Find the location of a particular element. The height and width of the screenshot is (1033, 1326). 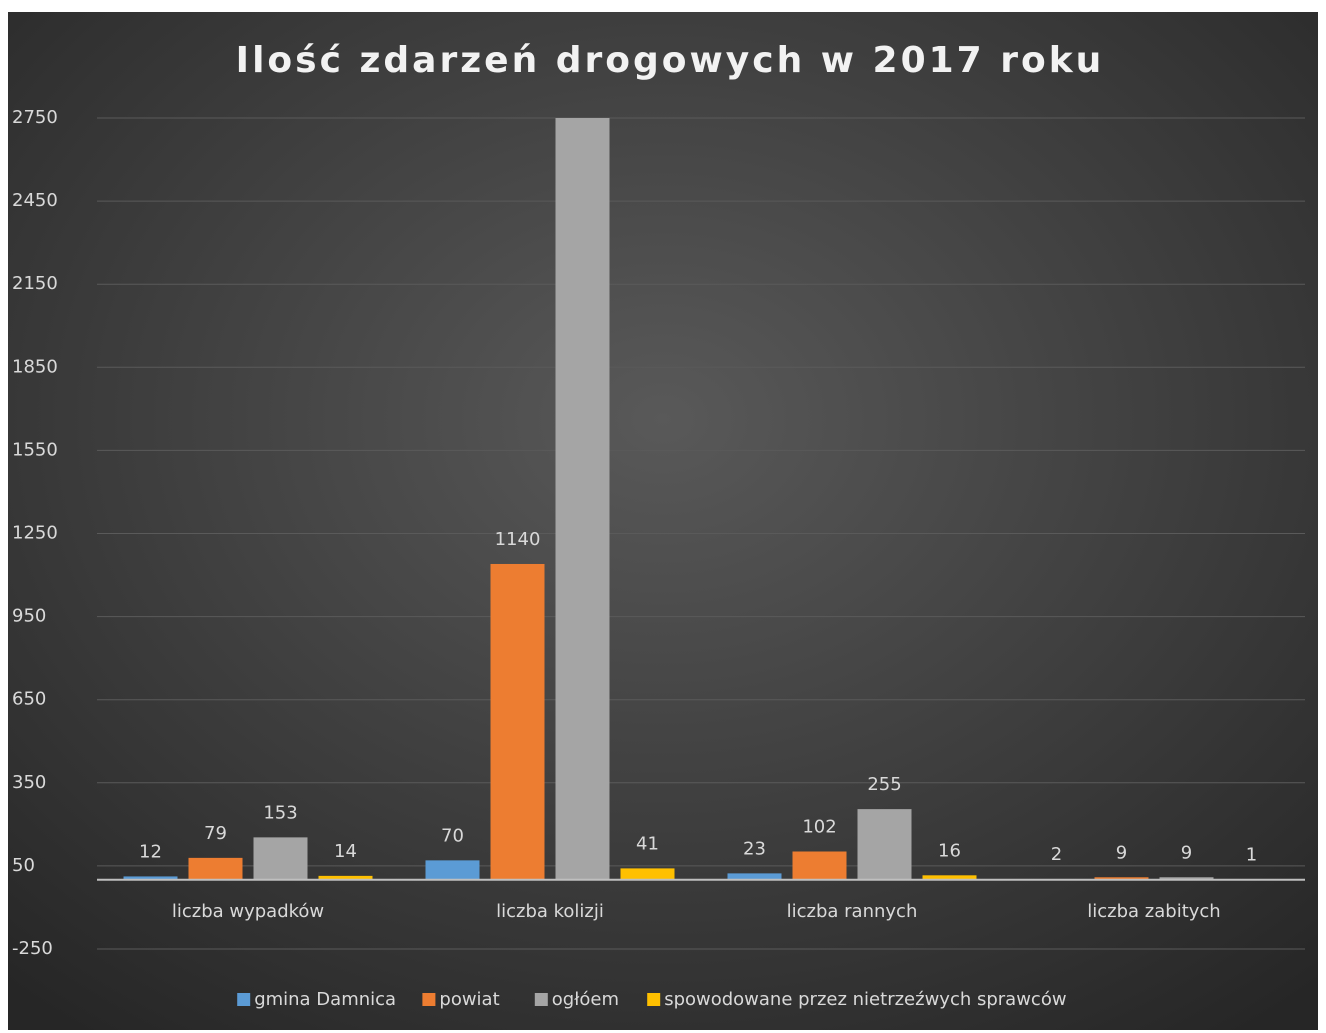

legend-label: spowodowane przez nietrzeźwych sprawców is located at coordinates (865, 999).